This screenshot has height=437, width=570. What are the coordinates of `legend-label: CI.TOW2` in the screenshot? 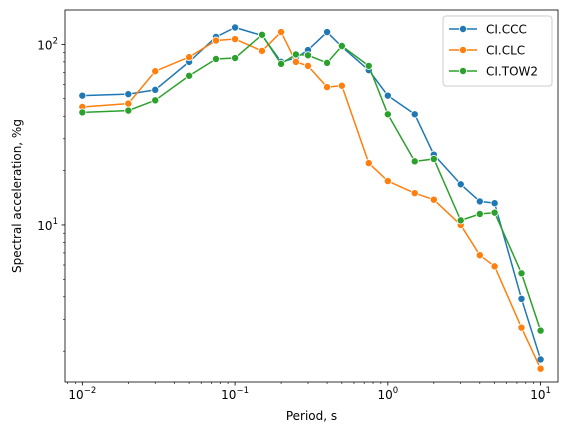 It's located at (512, 72).